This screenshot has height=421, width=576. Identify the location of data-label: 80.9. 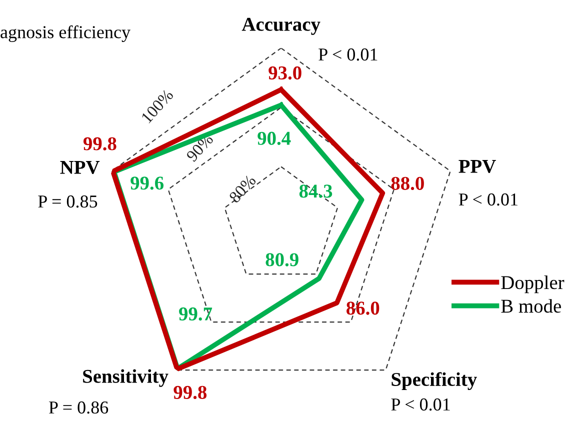
(282, 259).